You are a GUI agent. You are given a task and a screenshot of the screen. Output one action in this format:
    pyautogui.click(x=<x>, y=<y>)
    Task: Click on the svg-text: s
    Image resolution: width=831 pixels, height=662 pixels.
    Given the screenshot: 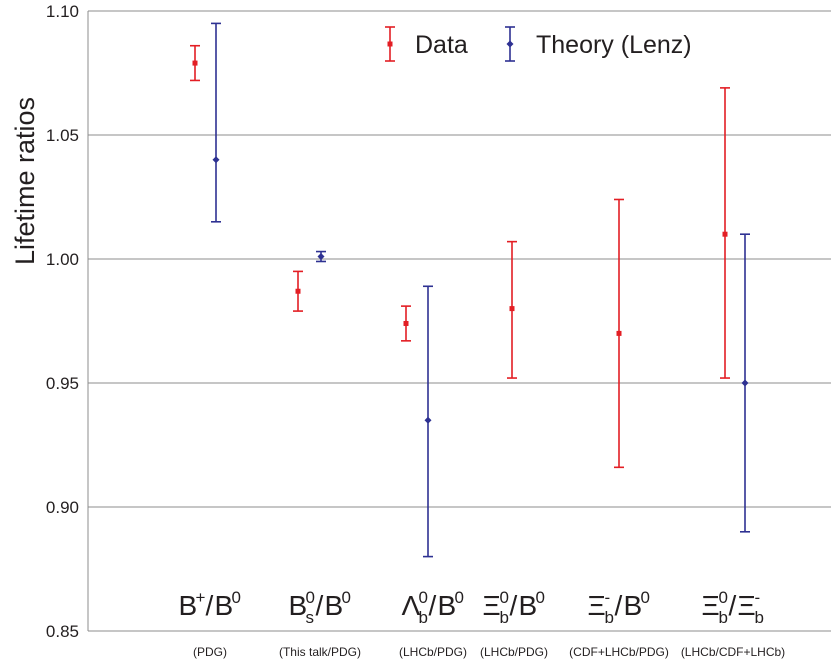 What is the action you would take?
    pyautogui.click(x=310, y=617)
    